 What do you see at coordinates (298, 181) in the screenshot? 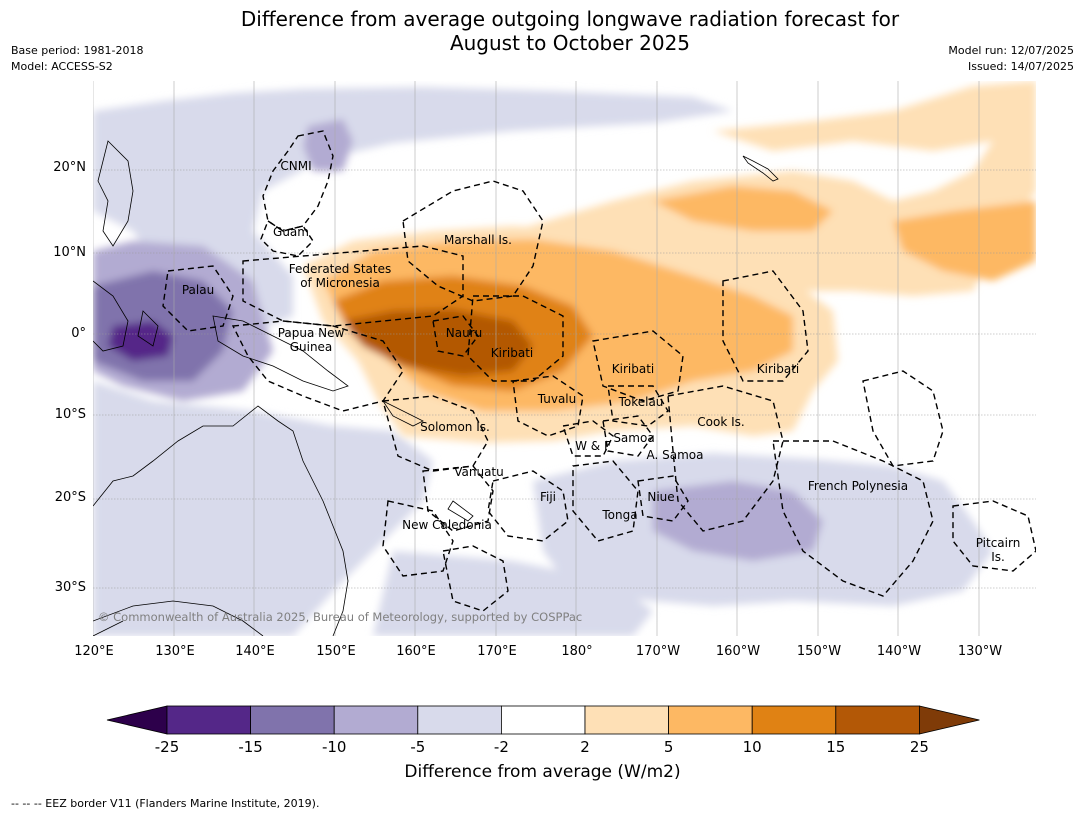
I see `eez-cnmi` at bounding box center [298, 181].